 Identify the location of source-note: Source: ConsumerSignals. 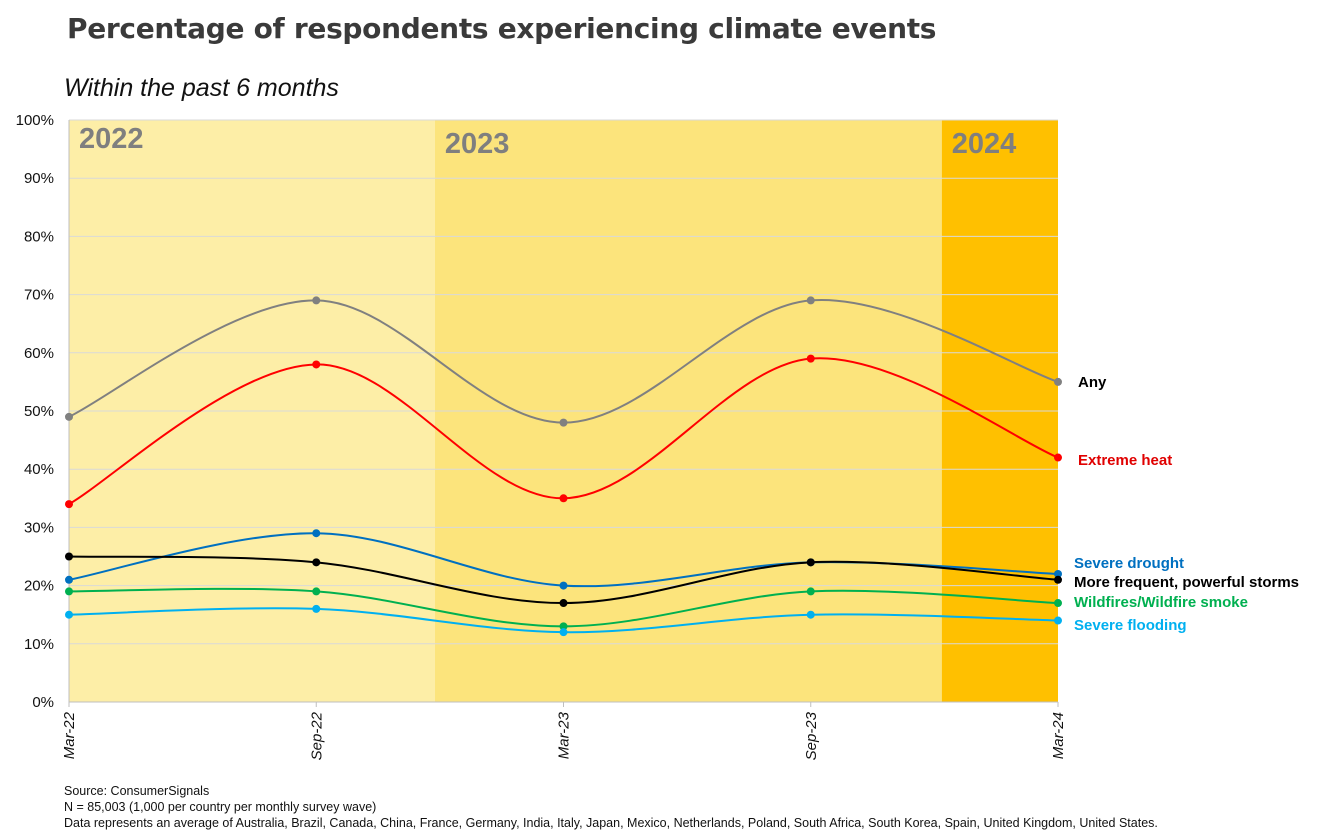
(137, 791).